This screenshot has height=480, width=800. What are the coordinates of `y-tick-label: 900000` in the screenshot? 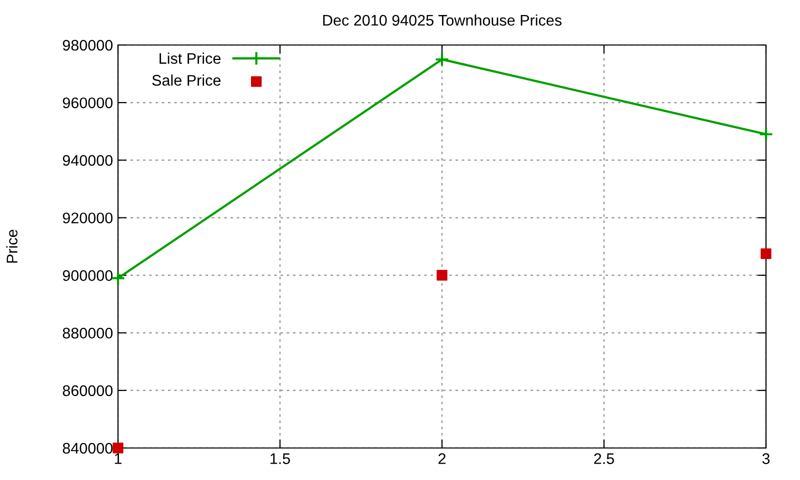 It's located at (87, 275).